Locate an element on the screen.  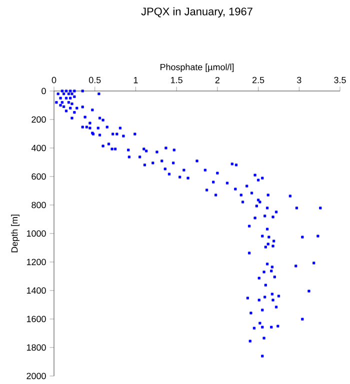
x-tick-label: 0 is located at coordinates (54, 80).